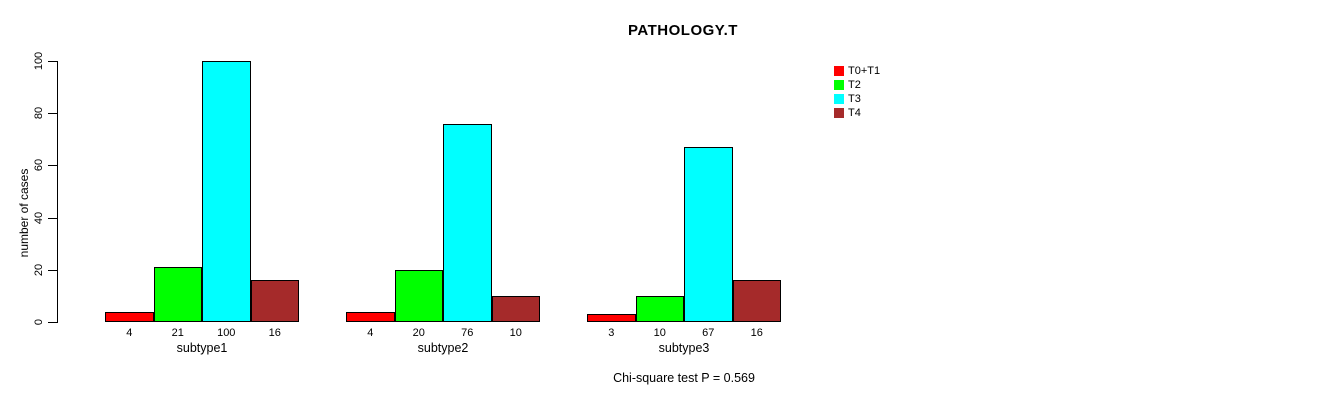  I want to click on bar-subtype2-T0+T1, so click(370, 316).